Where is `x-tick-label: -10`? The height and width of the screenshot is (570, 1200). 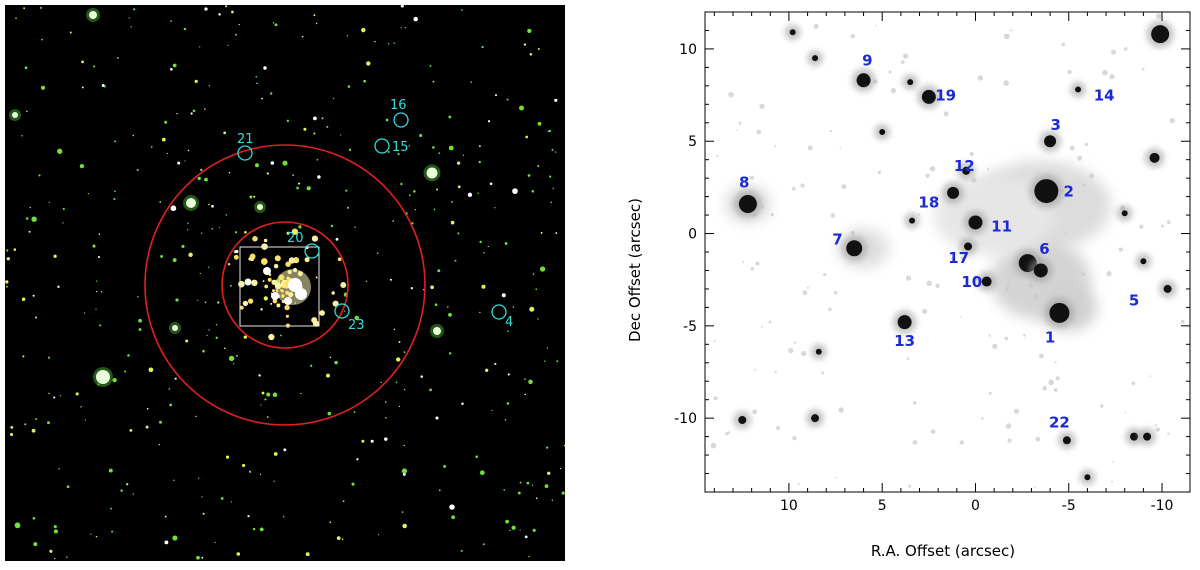
x-tick-label: -10 is located at coordinates (1162, 506).